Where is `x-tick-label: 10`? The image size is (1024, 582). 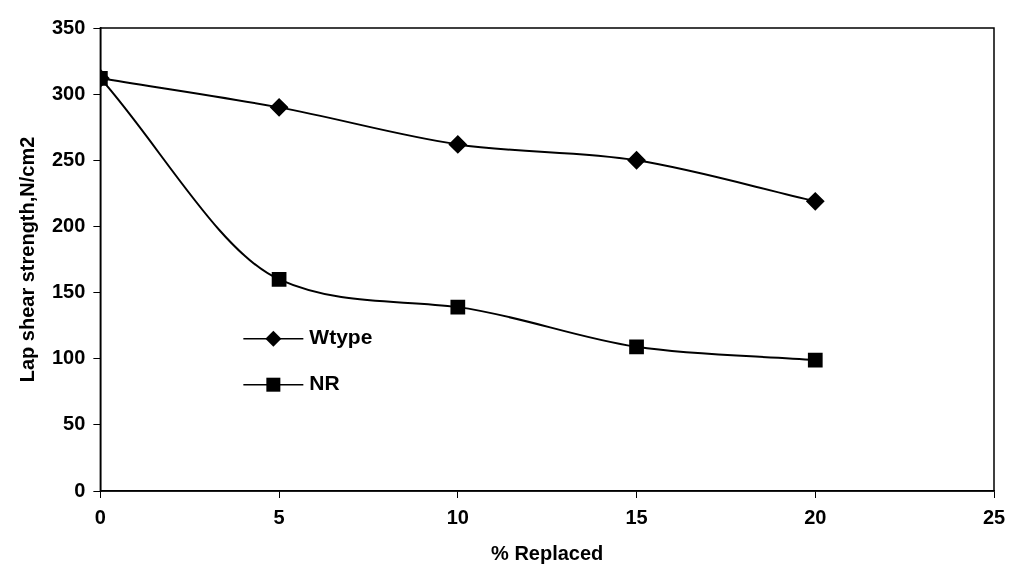
x-tick-label: 10 is located at coordinates (457, 516).